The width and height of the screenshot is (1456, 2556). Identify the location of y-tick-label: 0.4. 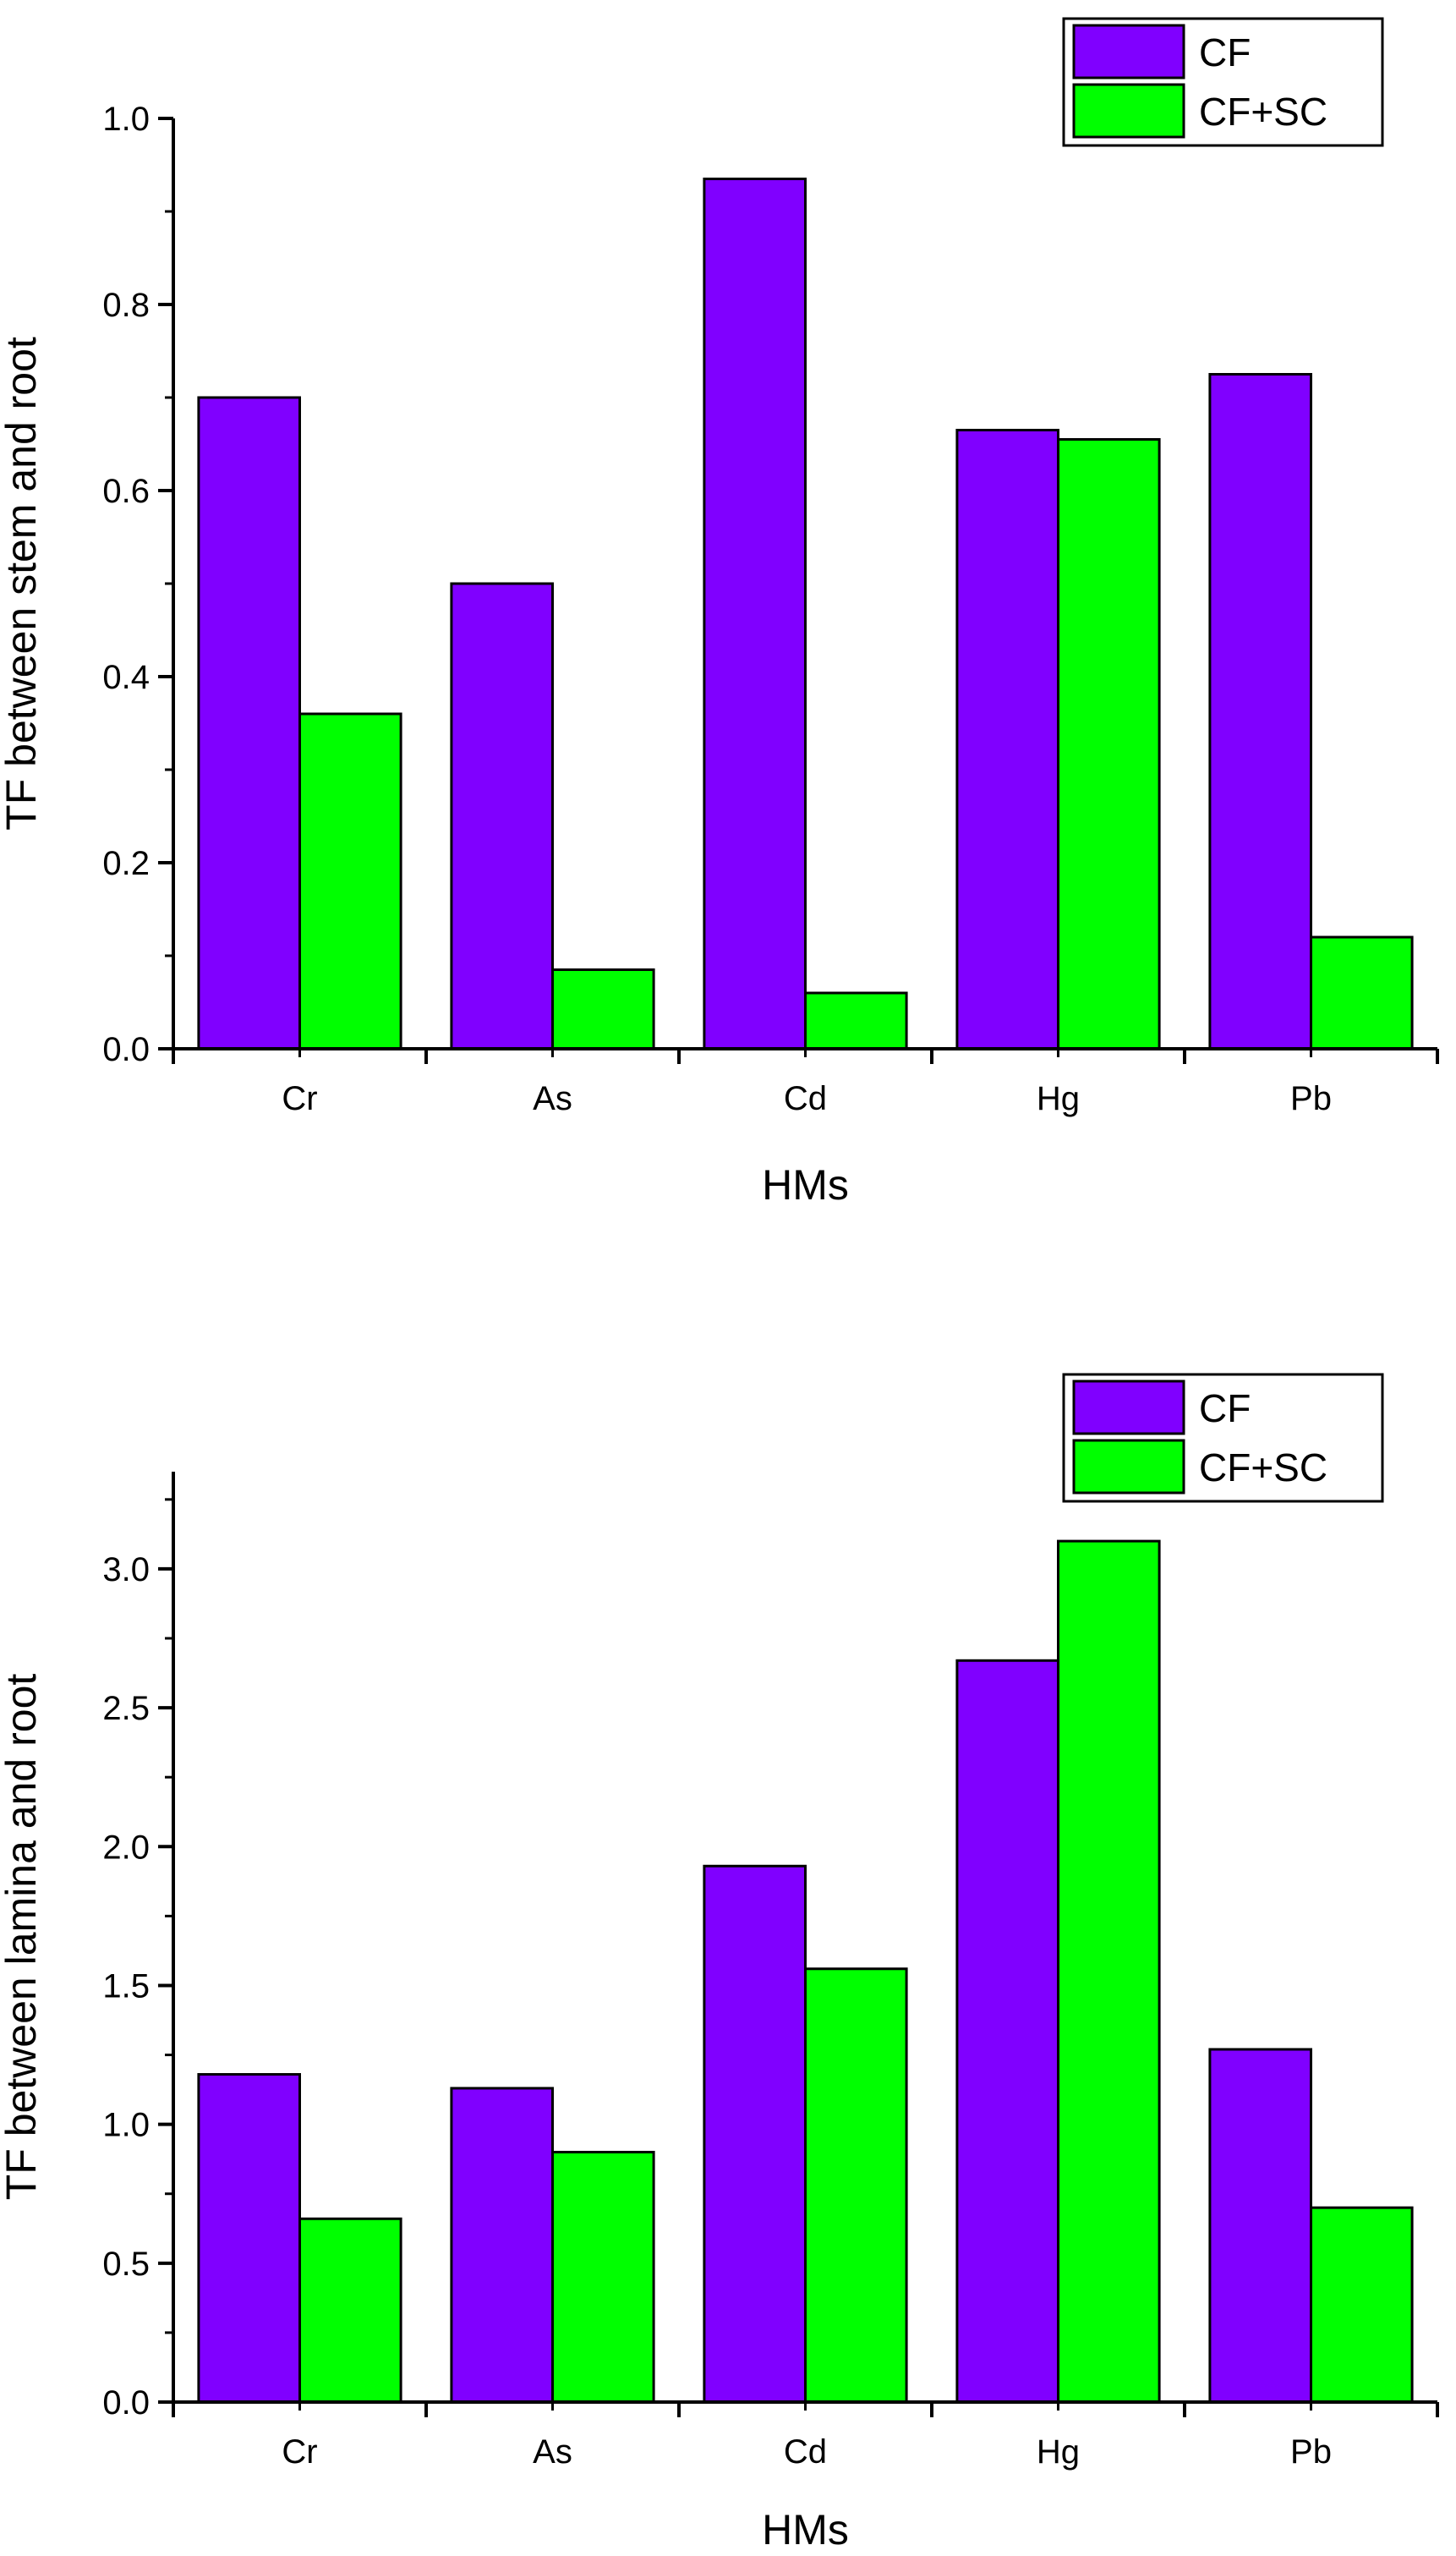
(126, 677).